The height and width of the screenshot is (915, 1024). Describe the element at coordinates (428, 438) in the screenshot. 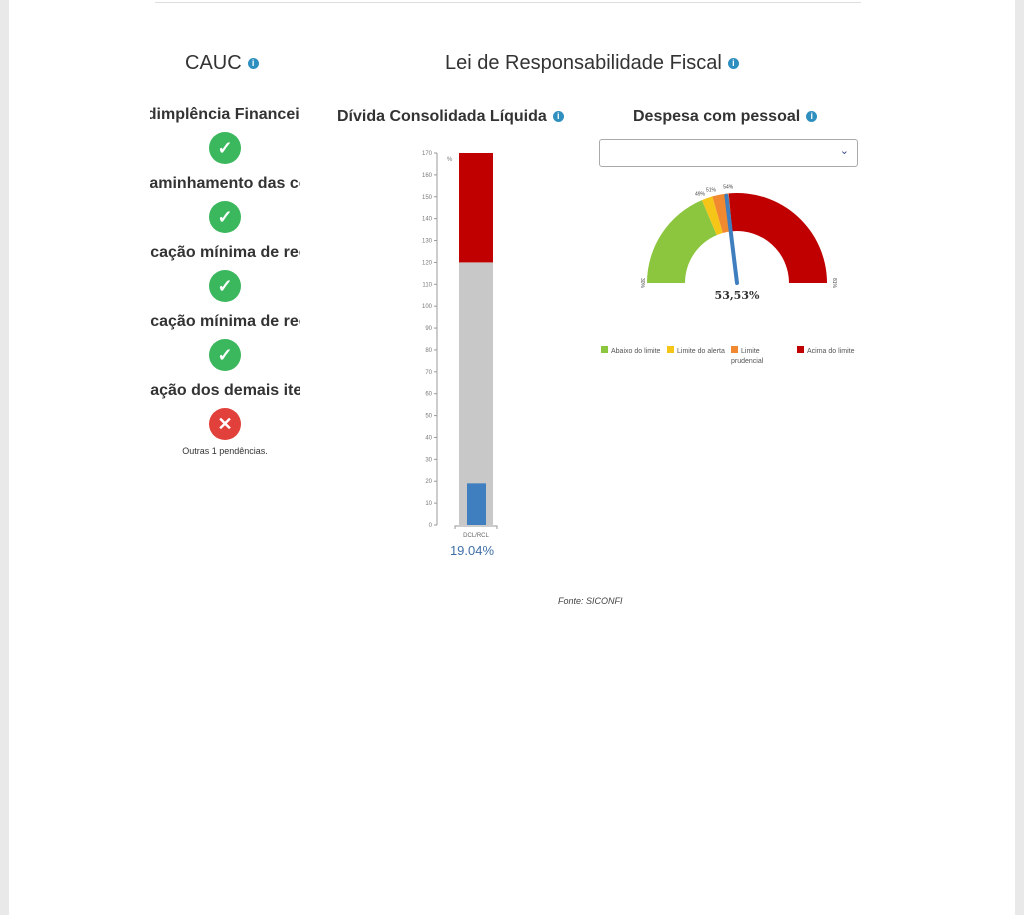

I see `y-tick-label: 40` at that location.